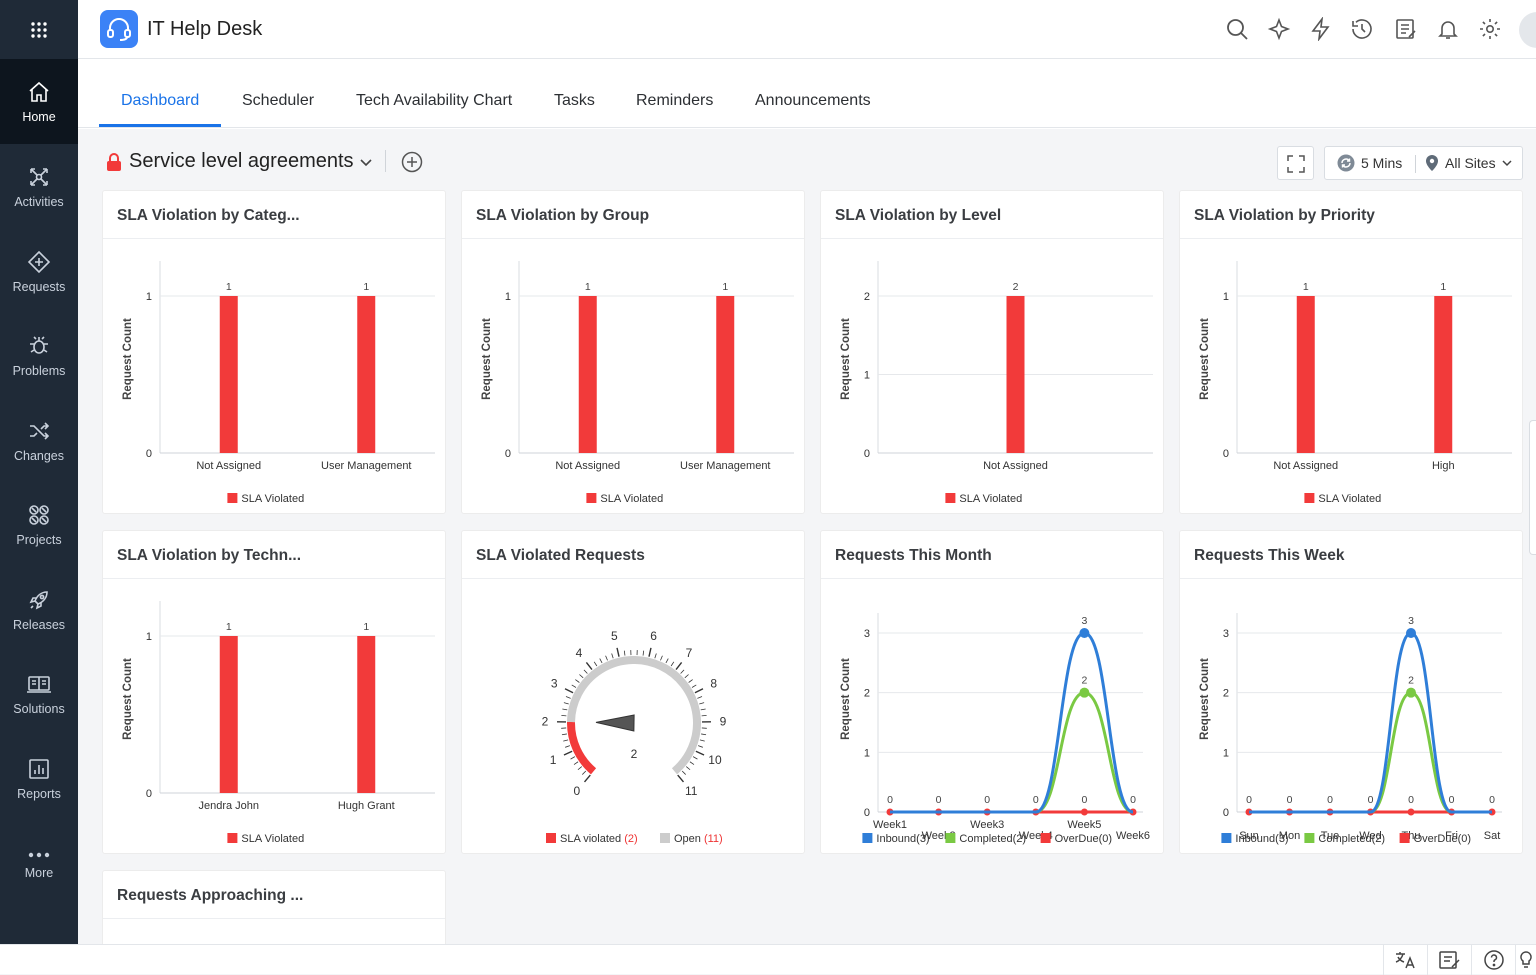 This screenshot has height=975, width=1536. I want to click on sidebar-item-label: Changes, so click(39, 456).